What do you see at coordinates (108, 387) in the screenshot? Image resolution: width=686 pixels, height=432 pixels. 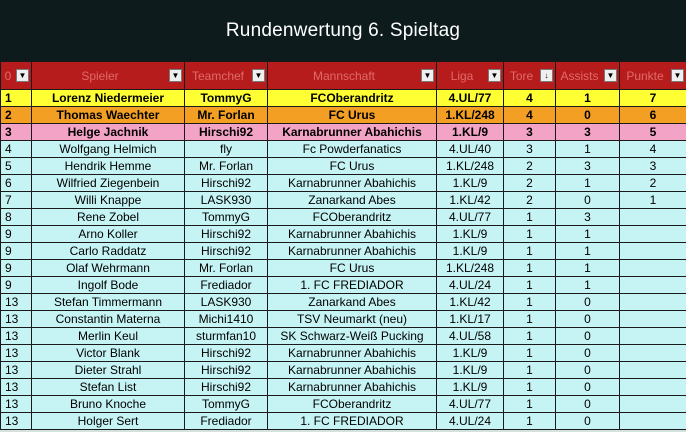 I see `cell-spieler: Stefan List` at bounding box center [108, 387].